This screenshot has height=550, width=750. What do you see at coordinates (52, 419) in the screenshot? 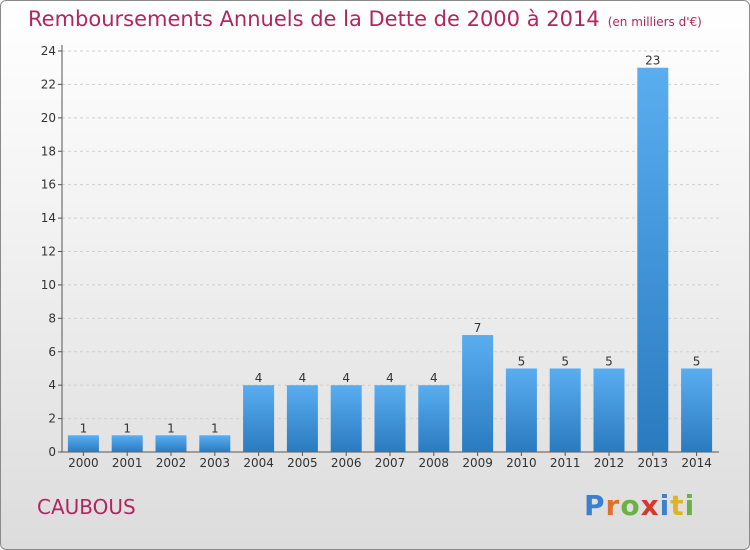
I see `y-tick-label: 2` at bounding box center [52, 419].